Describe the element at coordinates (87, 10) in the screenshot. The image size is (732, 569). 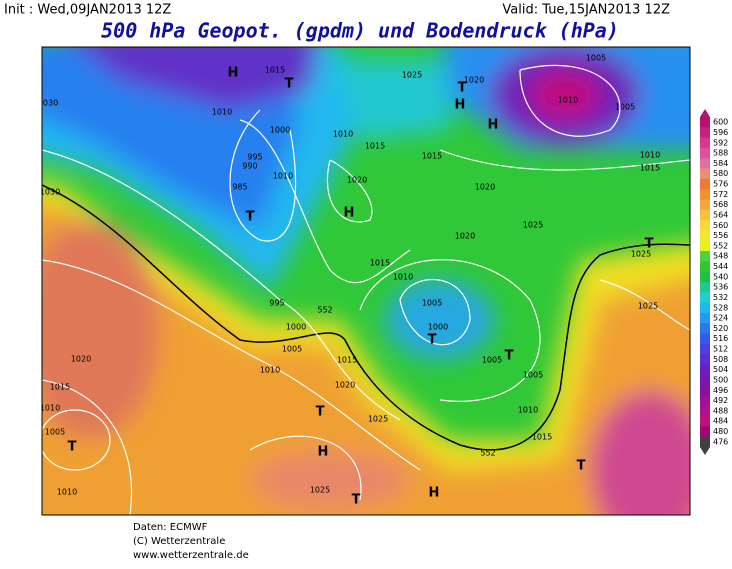
I see `init-time: Init : Wed,09JAN2013 12Z` at that location.